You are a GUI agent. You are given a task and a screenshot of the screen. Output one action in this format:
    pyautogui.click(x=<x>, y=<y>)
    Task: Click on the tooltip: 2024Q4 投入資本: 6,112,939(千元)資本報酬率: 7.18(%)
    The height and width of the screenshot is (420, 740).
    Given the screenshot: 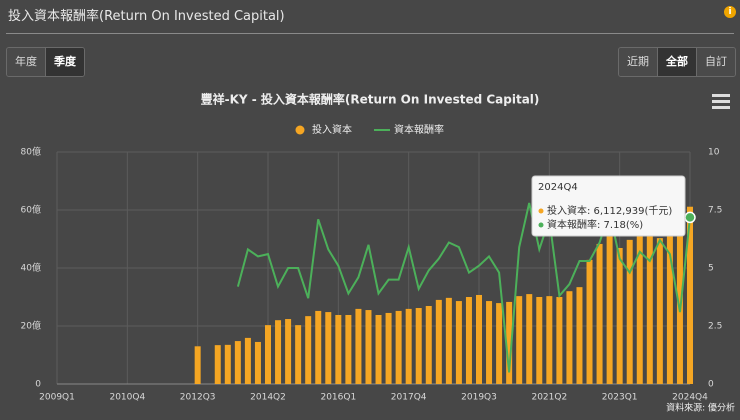 What is the action you would take?
    pyautogui.click(x=608, y=206)
    